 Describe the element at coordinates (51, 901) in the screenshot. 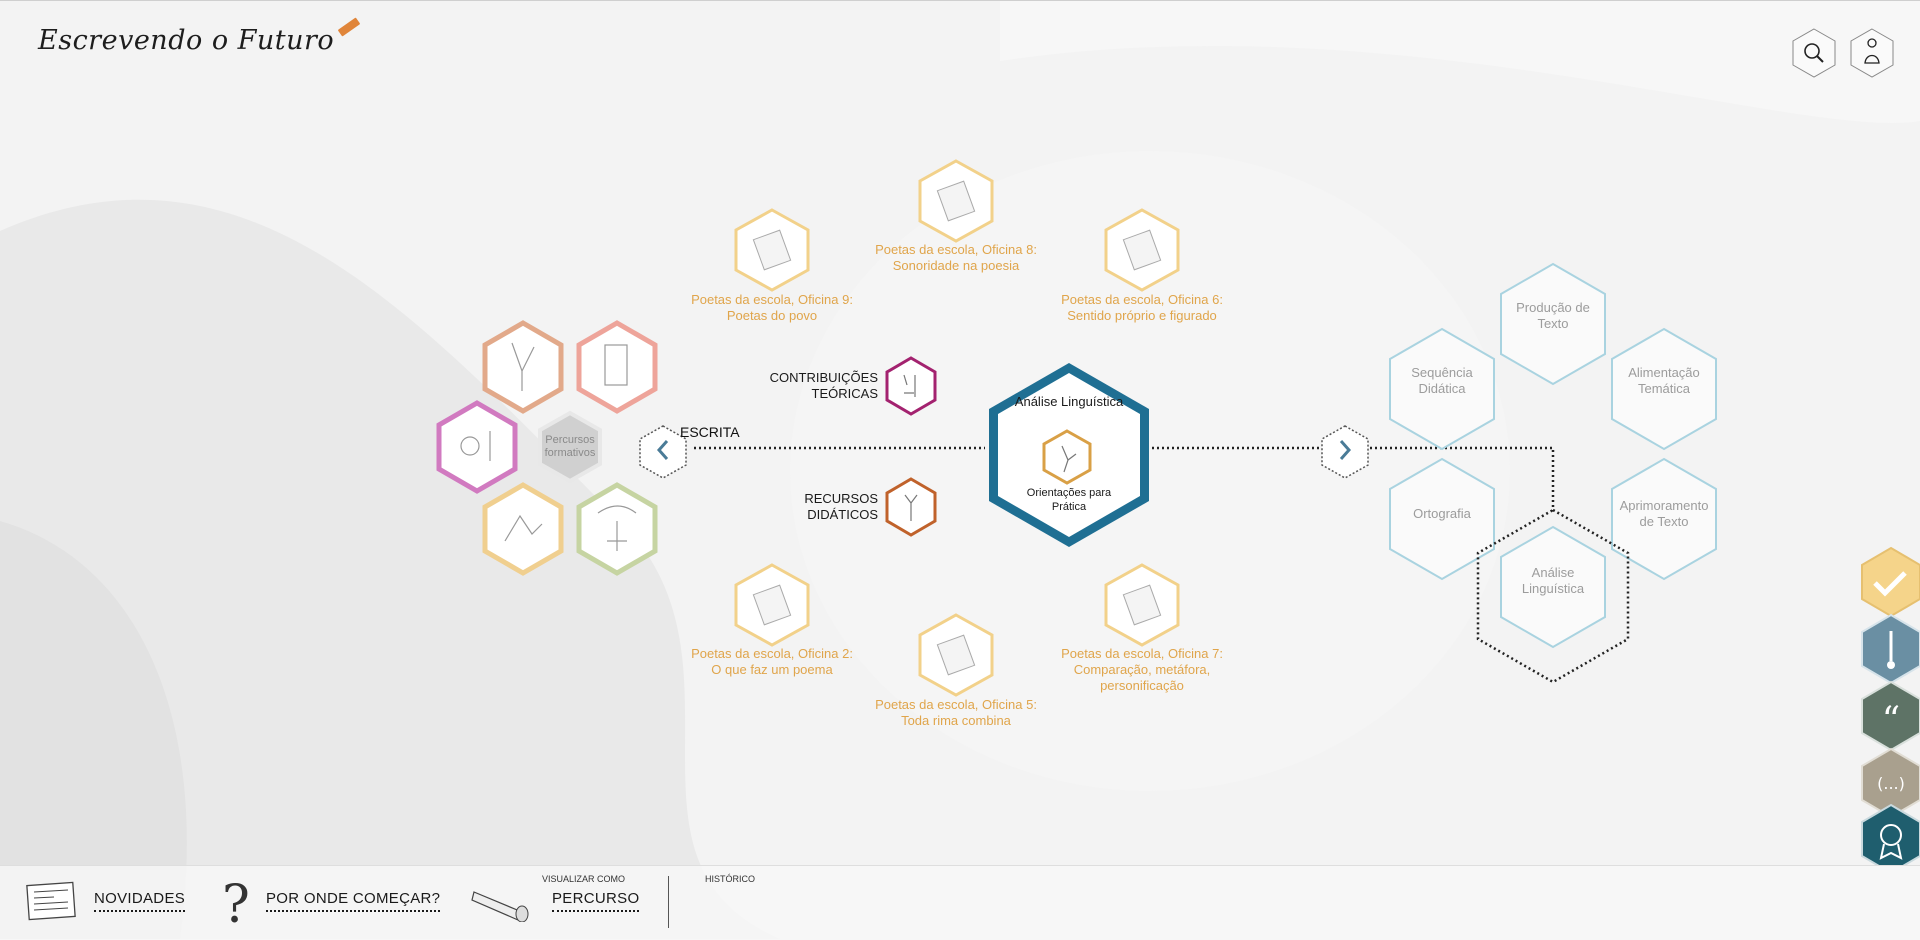

I see `newspaper-icon` at that location.